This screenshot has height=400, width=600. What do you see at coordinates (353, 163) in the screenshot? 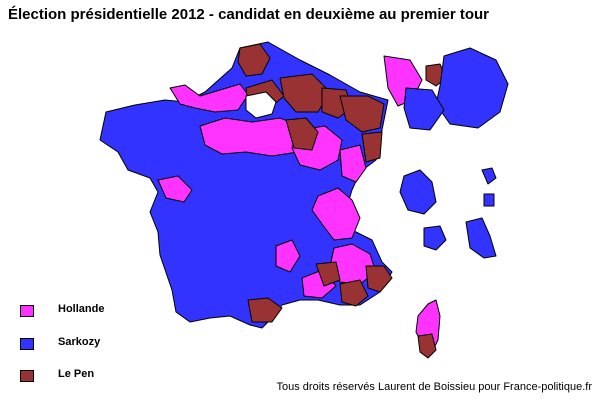
I see `hollande-region-franche-comte` at bounding box center [353, 163].